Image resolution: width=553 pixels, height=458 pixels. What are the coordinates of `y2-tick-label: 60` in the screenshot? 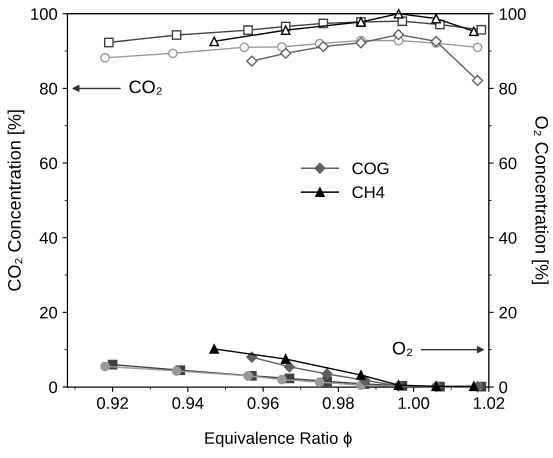 It's located at (507, 163).